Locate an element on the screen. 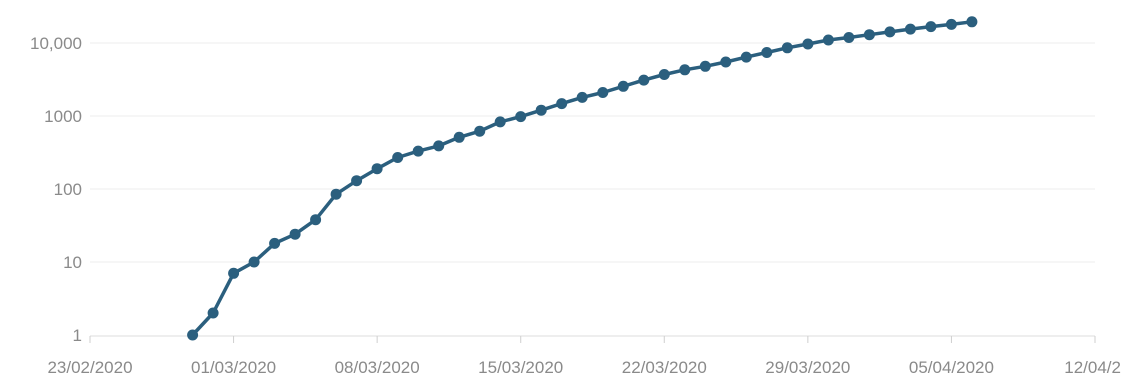 Image resolution: width=1123 pixels, height=378 pixels. x-tick-label: 12/04/2 is located at coordinates (1092, 367).